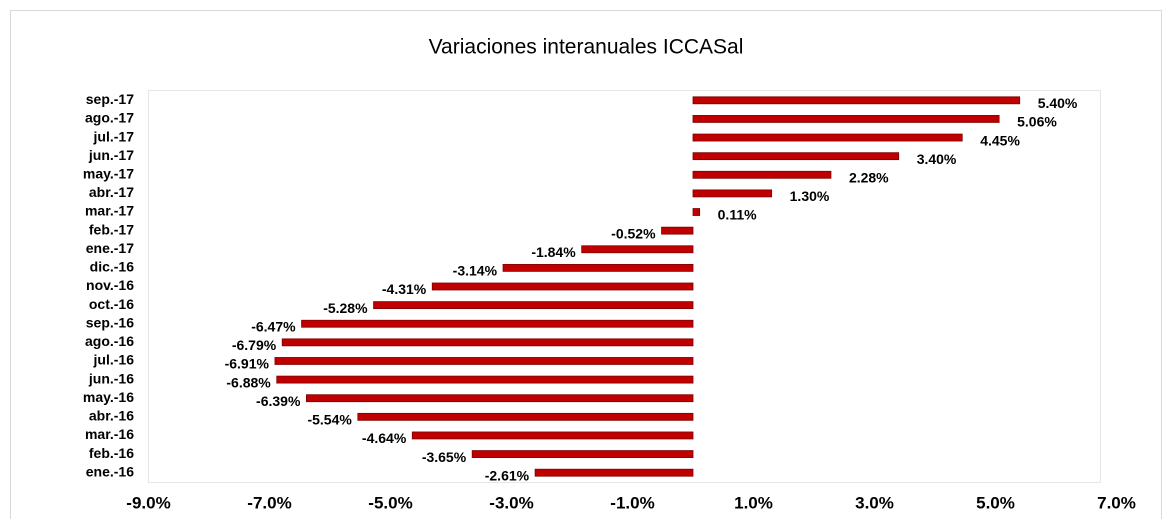  What do you see at coordinates (109, 118) in the screenshot?
I see `y-tick-label: ago.-17` at bounding box center [109, 118].